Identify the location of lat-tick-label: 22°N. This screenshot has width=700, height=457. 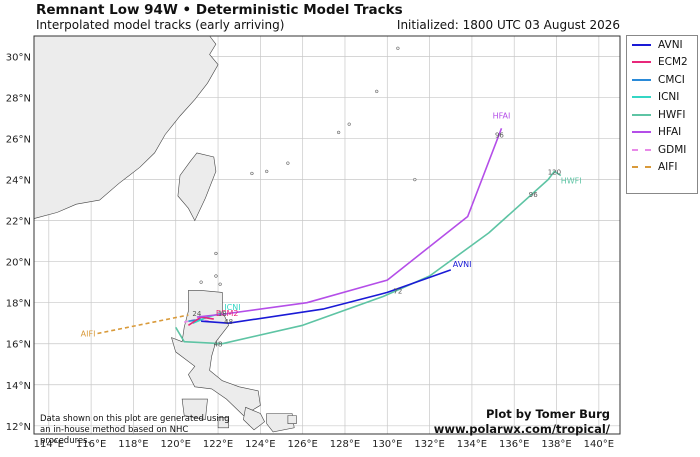
(18, 222).